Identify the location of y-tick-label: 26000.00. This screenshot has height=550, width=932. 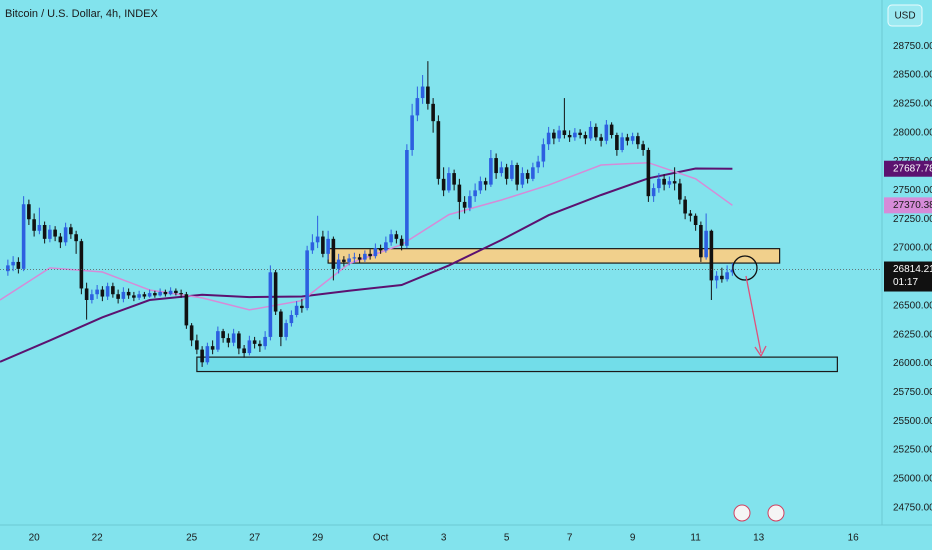
(912, 363).